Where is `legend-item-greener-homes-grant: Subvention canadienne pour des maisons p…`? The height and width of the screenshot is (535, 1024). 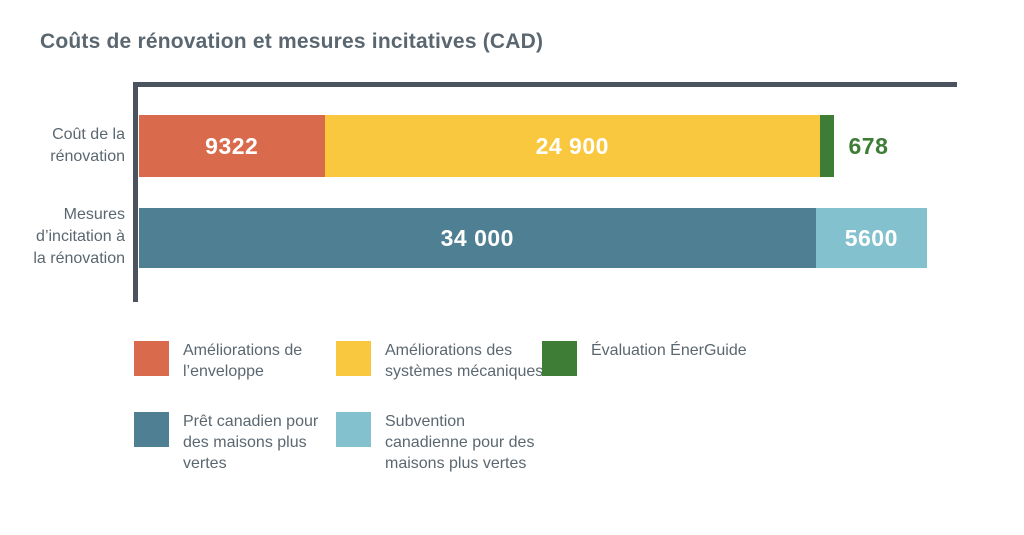
legend-item-greener-homes-grant: Subvention canadienne pour des maisons p… is located at coordinates (440, 442).